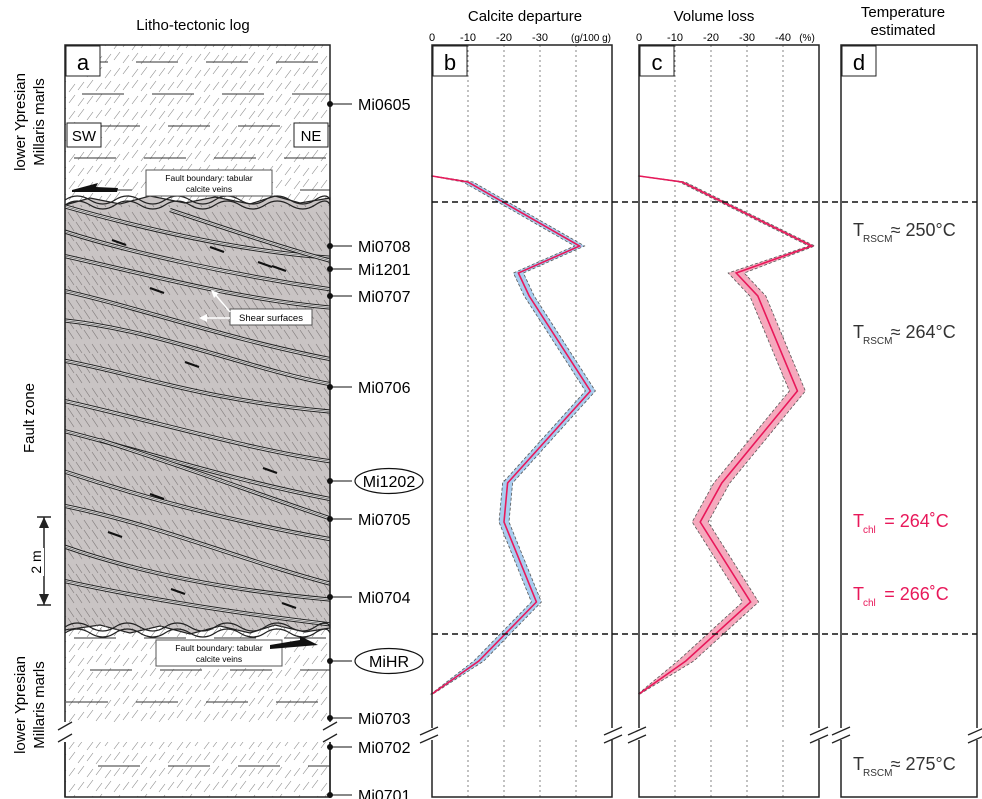 This screenshot has width=982, height=799. What do you see at coordinates (904, 232) in the screenshot?
I see `temperature-estimate: T RSCM≈ 250°C` at bounding box center [904, 232].